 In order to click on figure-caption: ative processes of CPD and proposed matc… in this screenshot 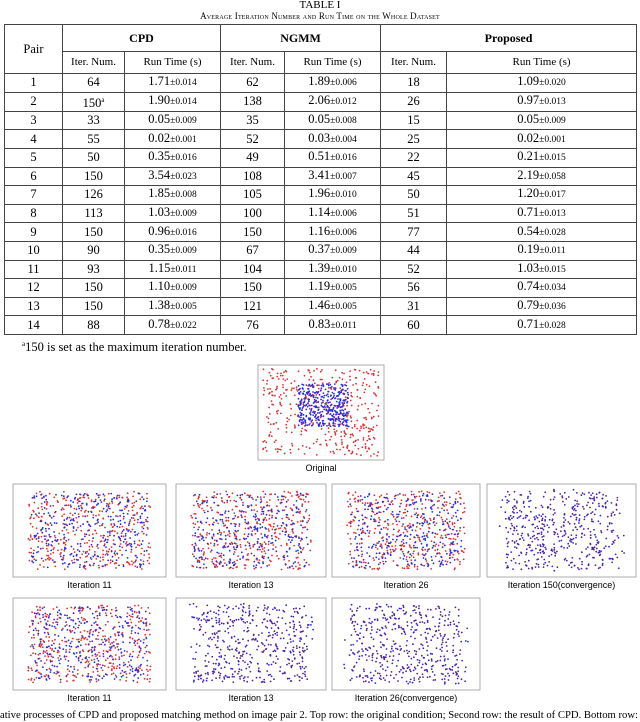, I will do `click(319, 715)`.